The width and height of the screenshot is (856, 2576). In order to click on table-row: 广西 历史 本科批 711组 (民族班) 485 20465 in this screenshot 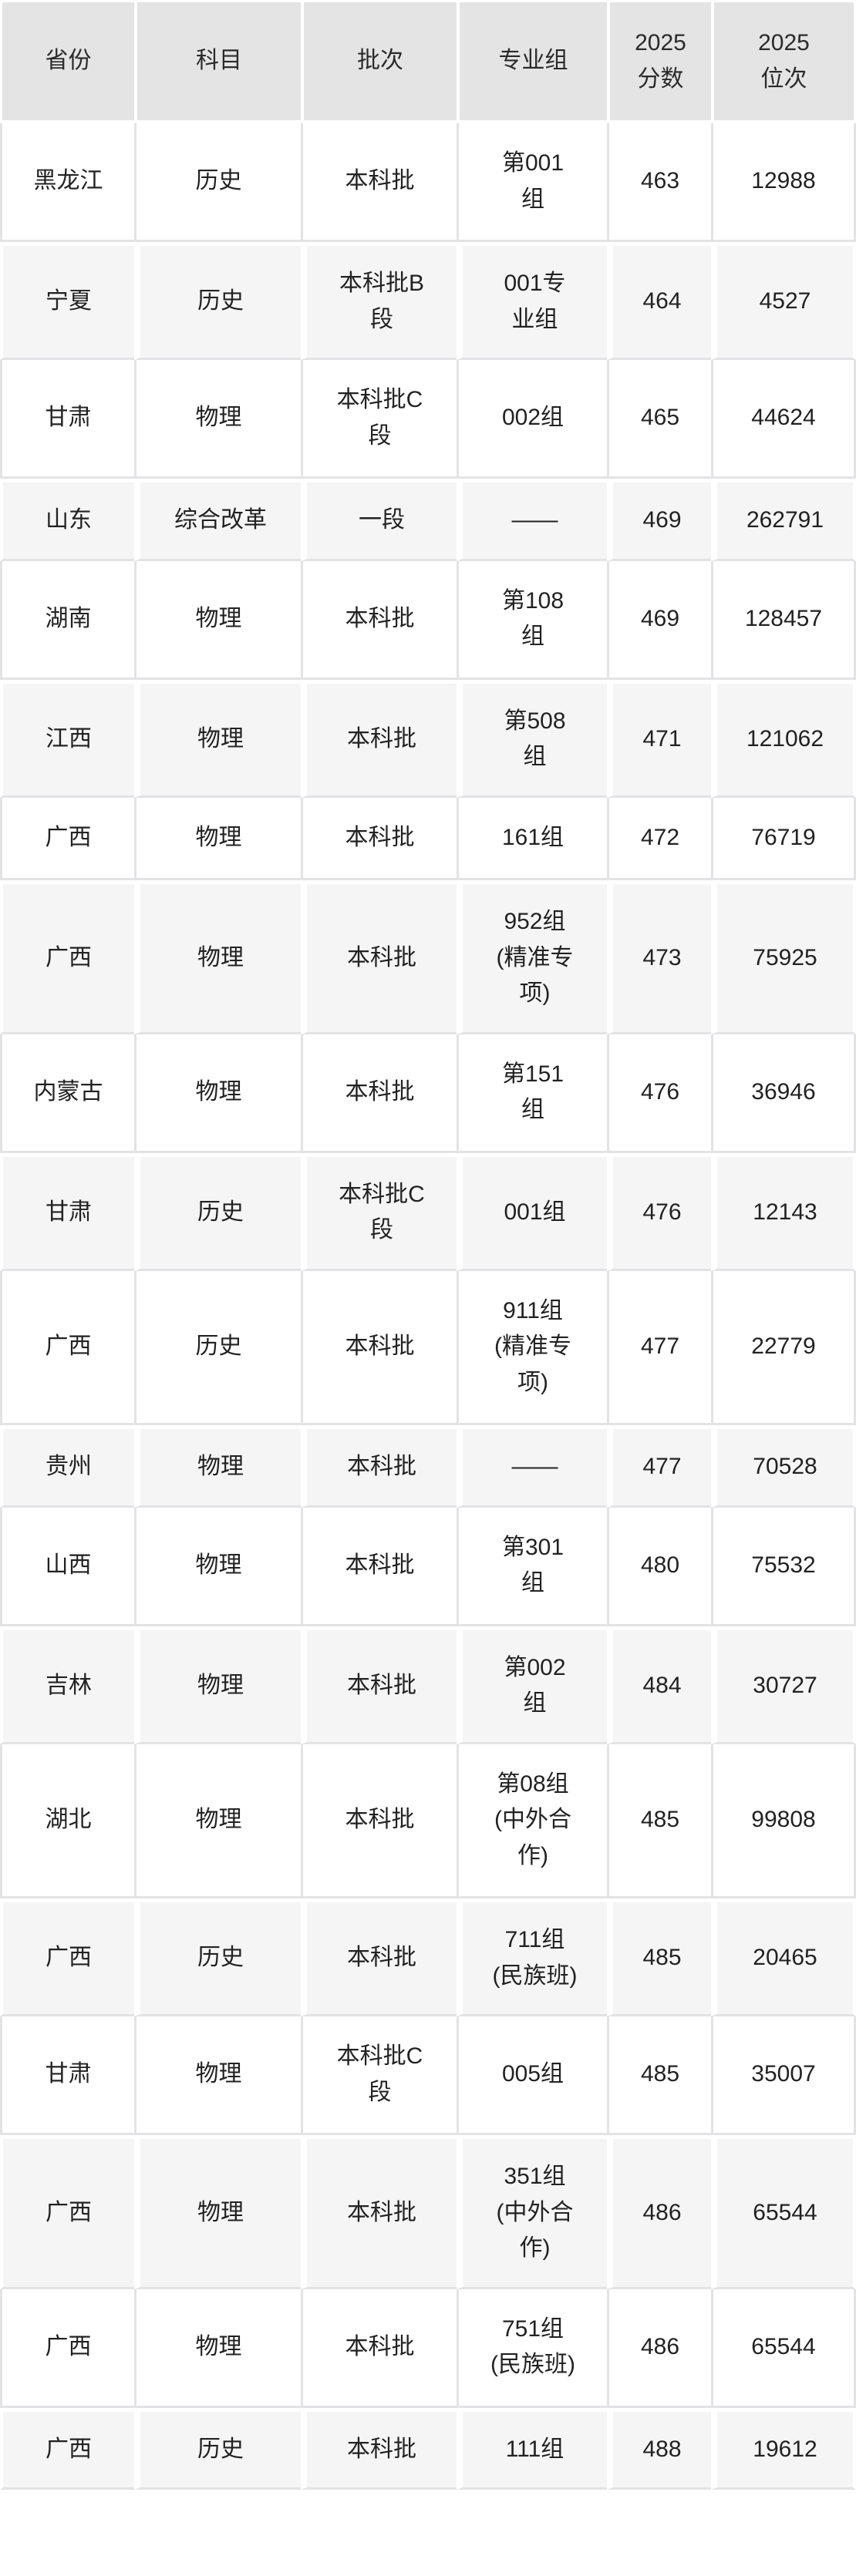, I will do `click(428, 1957)`.